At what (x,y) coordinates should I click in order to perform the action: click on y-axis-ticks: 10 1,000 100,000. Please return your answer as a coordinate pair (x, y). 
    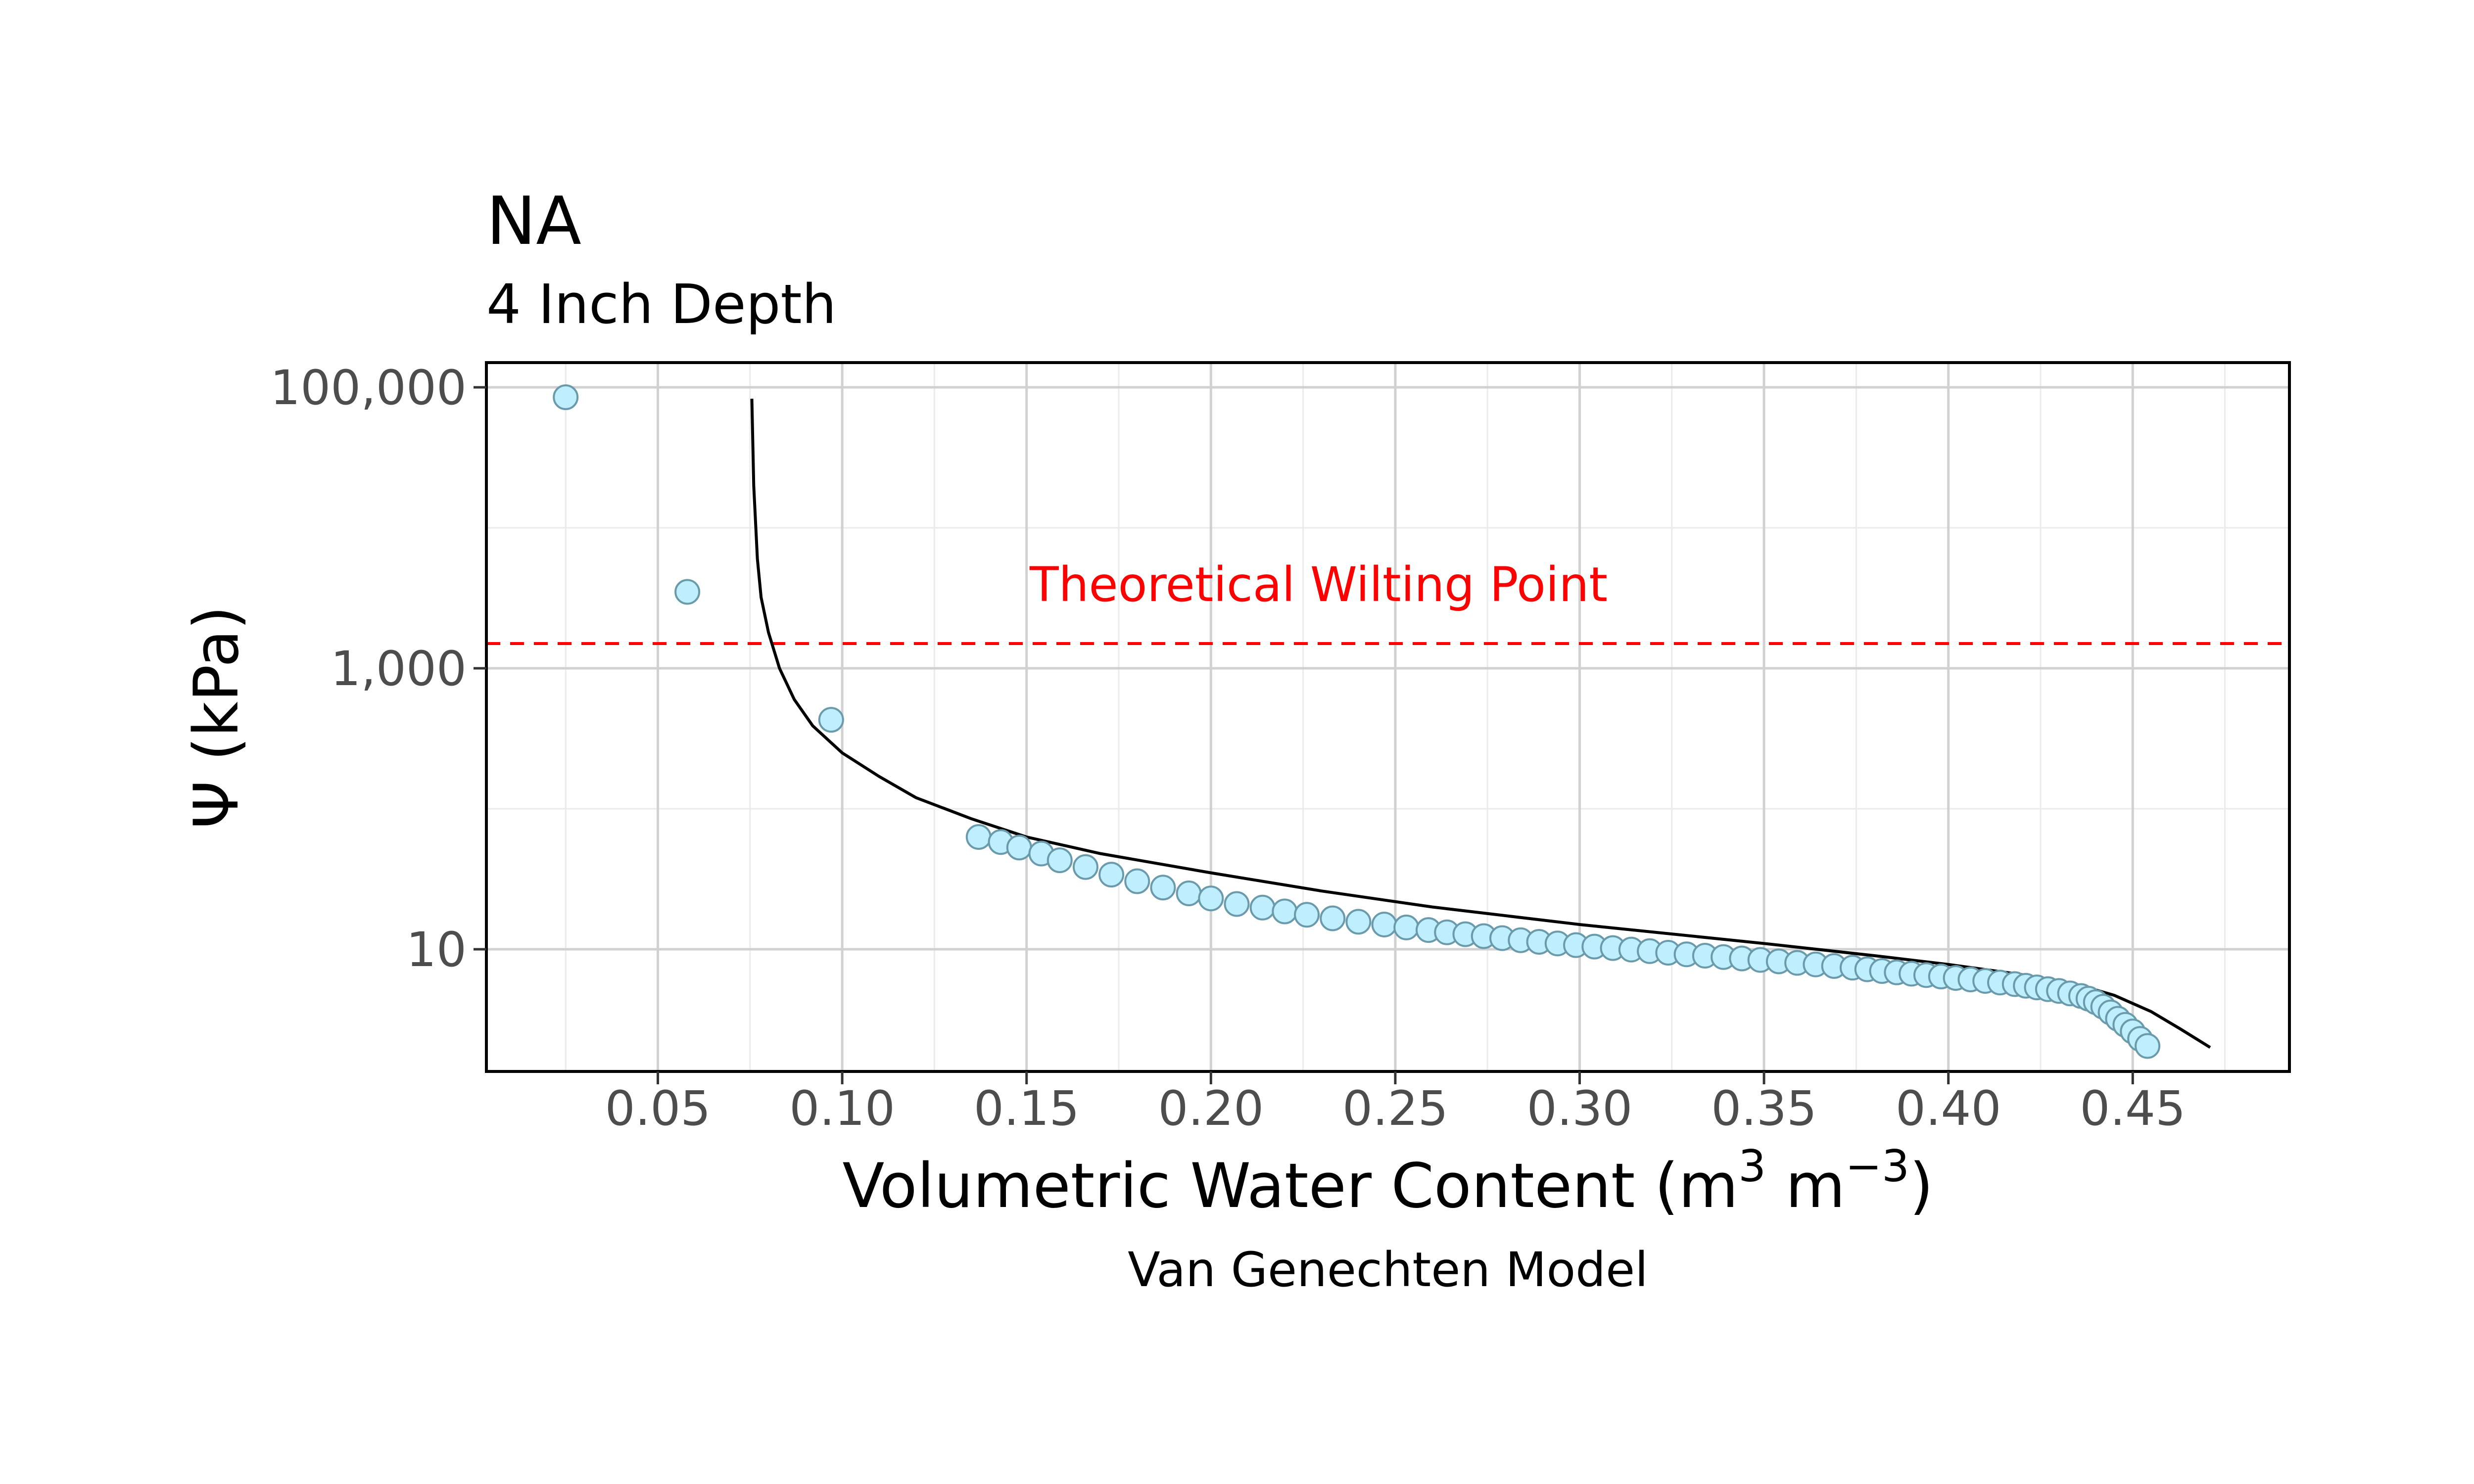
    Looking at the image, I should click on (378, 668).